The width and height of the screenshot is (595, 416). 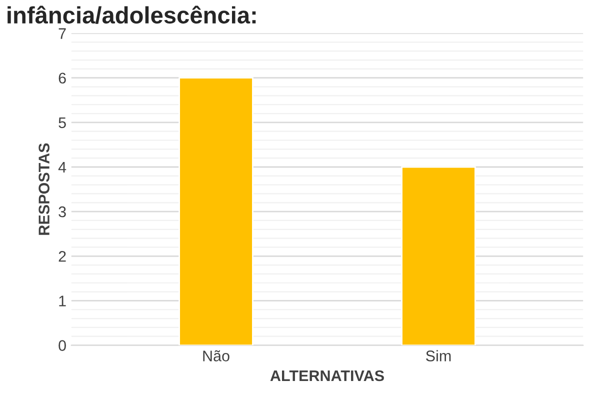 What do you see at coordinates (62, 301) in the screenshot?
I see `y-tick-label: 1` at bounding box center [62, 301].